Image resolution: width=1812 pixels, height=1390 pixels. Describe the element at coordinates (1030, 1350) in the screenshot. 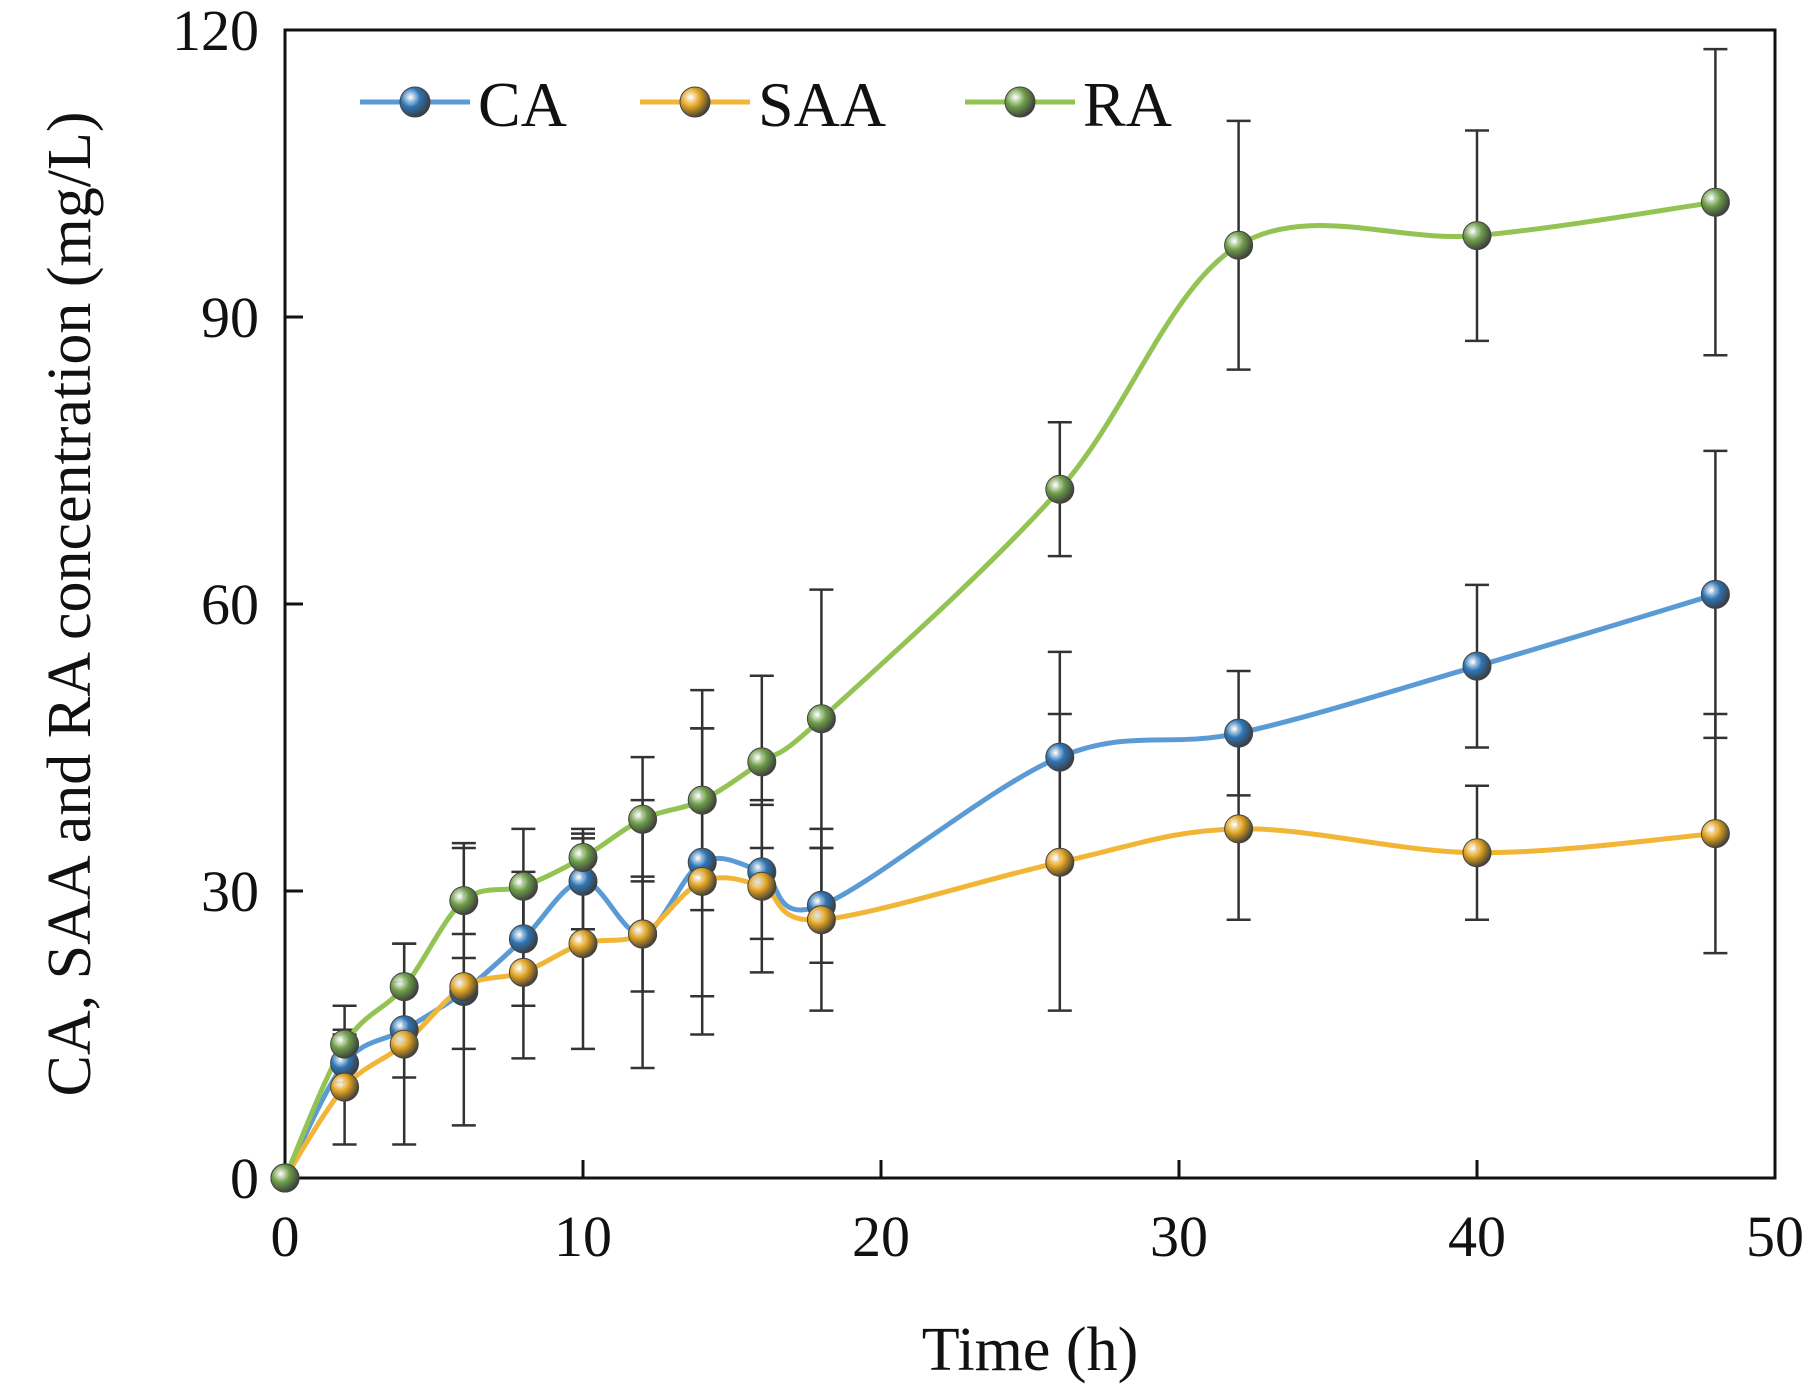

I see `x-axis-title: Time (h)` at that location.